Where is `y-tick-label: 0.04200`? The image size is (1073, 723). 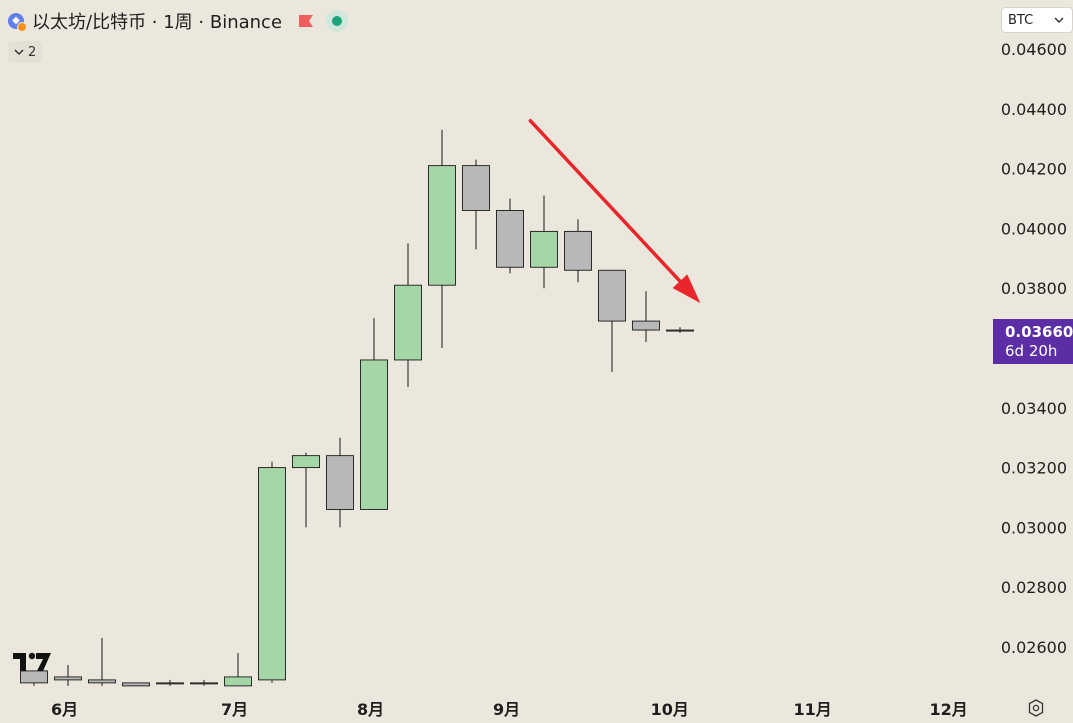 y-tick-label: 0.04200 is located at coordinates (1034, 169).